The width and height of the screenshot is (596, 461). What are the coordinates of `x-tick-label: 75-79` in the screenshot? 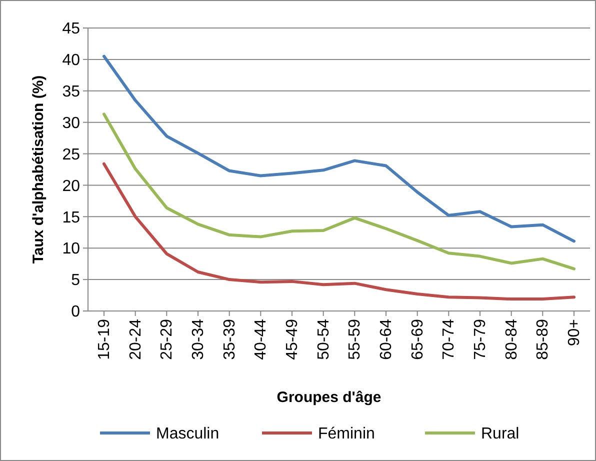 It's located at (480, 339).